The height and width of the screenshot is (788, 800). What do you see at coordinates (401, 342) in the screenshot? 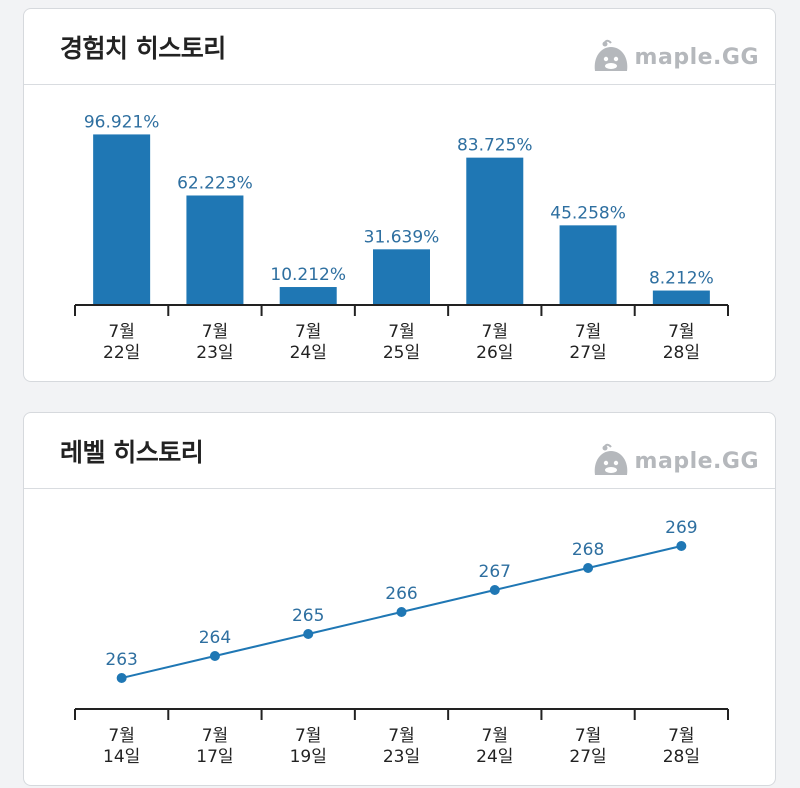
I see `x-tick-label: 7월 25일` at bounding box center [401, 342].